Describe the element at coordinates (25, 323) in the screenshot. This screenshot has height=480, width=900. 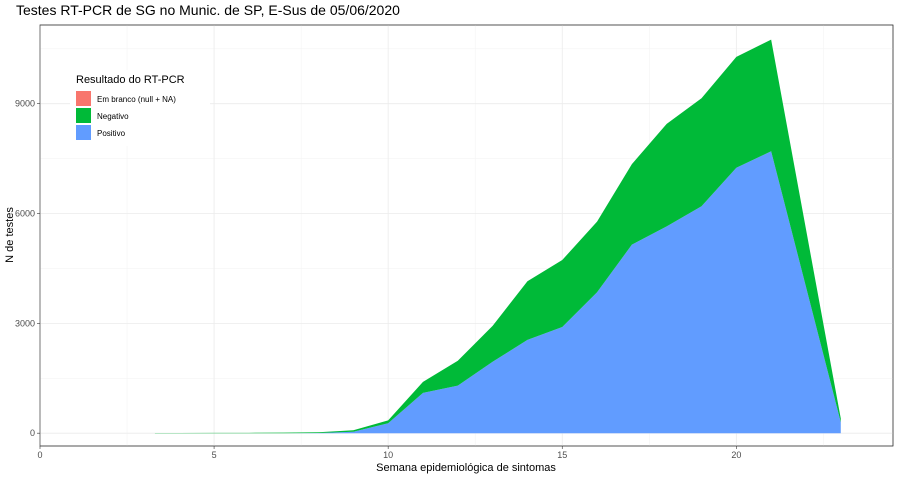
I see `y-tick-label: 3000` at that location.